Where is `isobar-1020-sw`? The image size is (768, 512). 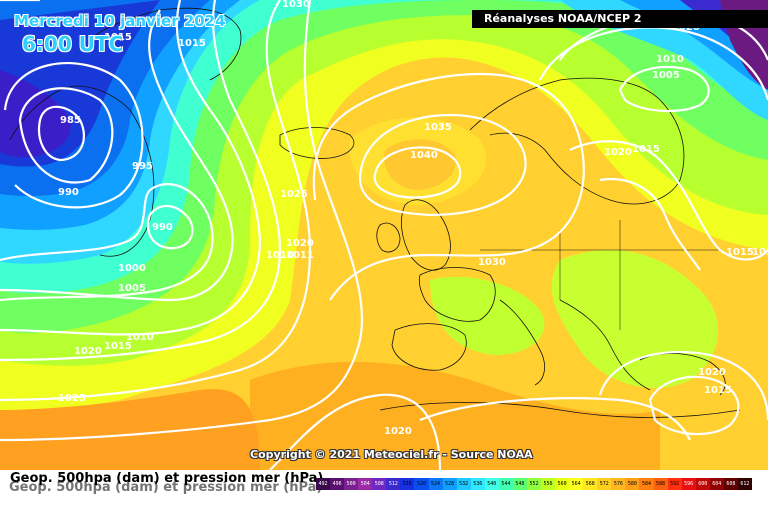 isobar-1020-sw is located at coordinates (355, 431).